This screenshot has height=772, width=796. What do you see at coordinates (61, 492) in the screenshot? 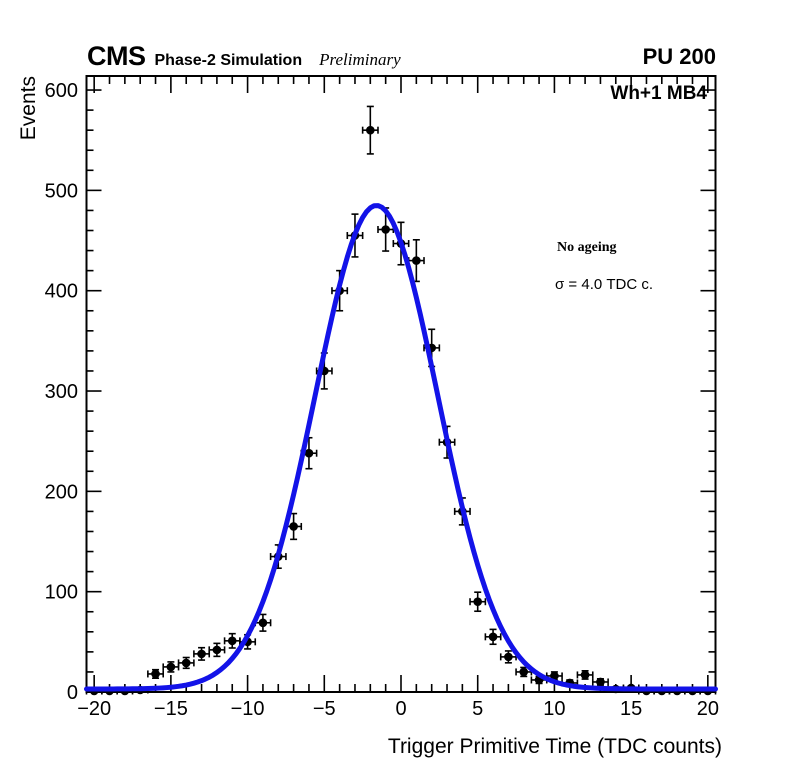
I see `y-tick-label: 200` at bounding box center [61, 492].